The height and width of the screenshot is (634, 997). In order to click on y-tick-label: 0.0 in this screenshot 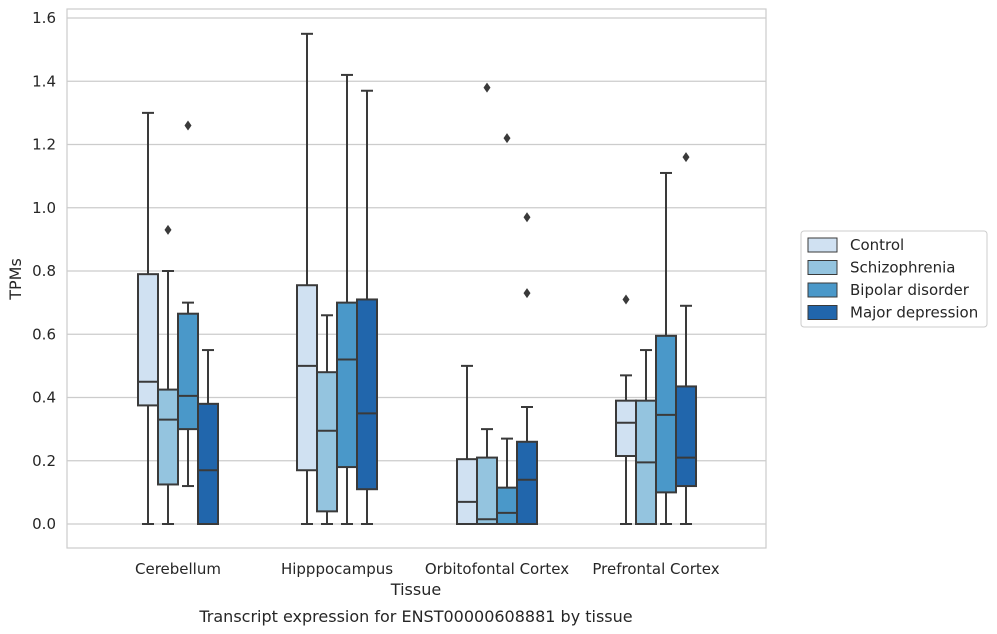, I will do `click(44, 524)`.